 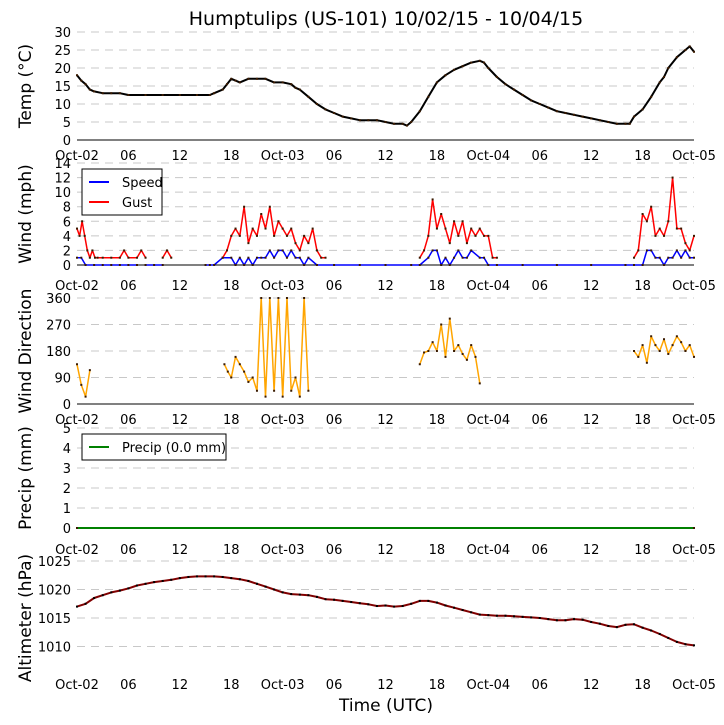 What do you see at coordinates (62, 164) in the screenshot?
I see `y-tick-label: 14` at bounding box center [62, 164].